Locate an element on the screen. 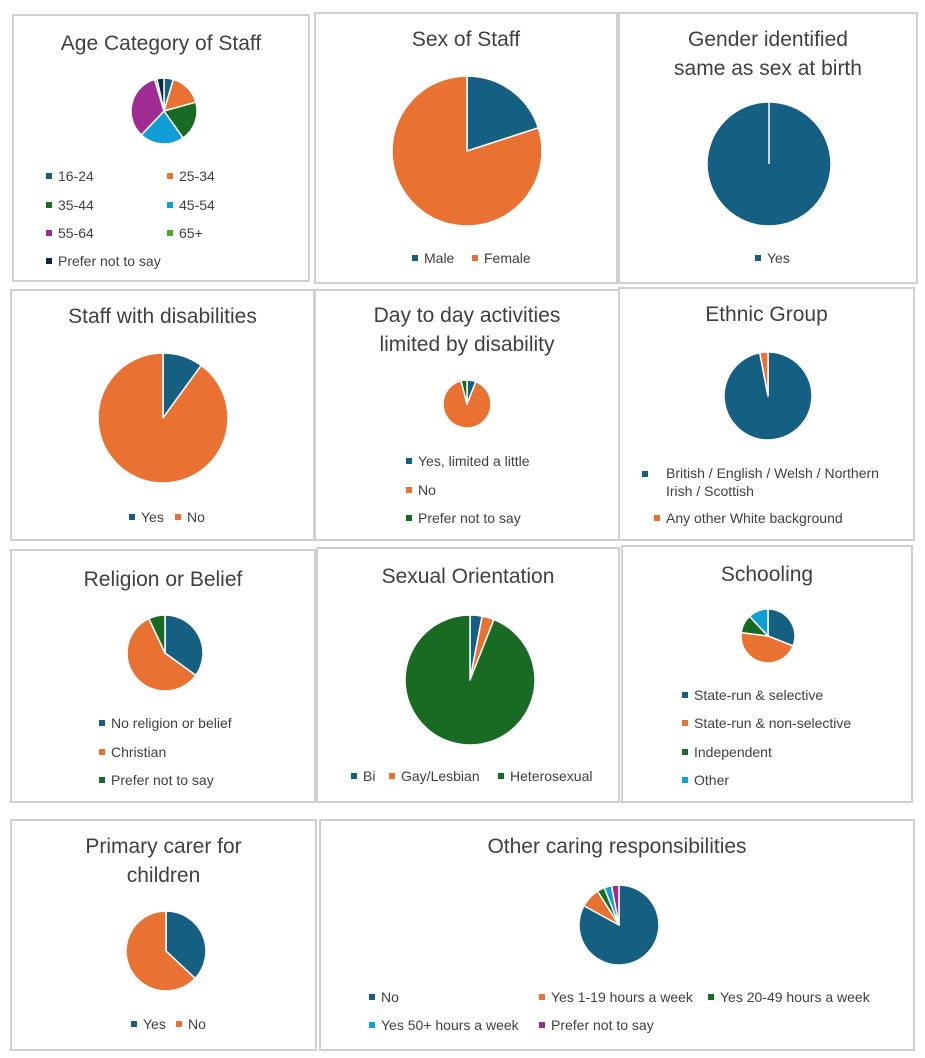 This screenshot has width=925, height=1058. legend-item: Heterosexual is located at coordinates (545, 776).